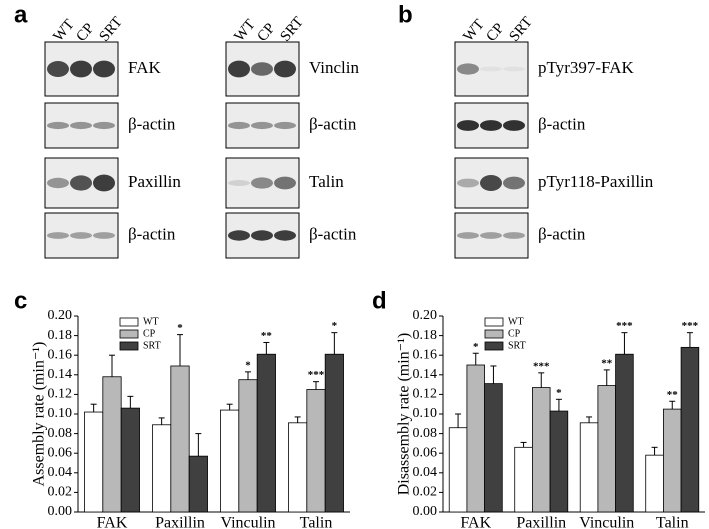 The height and width of the screenshot is (529, 709). Describe the element at coordinates (326, 181) in the screenshot. I see `protein-label: Talin` at that location.